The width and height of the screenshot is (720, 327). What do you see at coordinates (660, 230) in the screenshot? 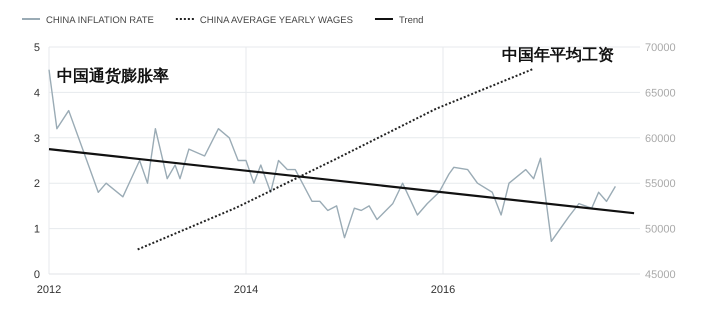
I see `y2-tick-label: 50000` at bounding box center [660, 230].